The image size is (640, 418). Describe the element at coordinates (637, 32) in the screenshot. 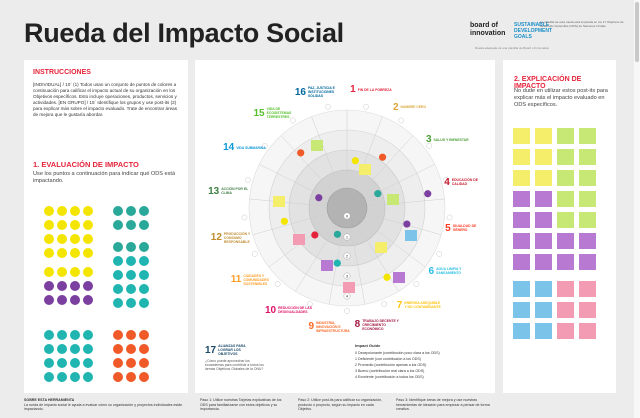

I see `scrollbar-thumb` at that location.